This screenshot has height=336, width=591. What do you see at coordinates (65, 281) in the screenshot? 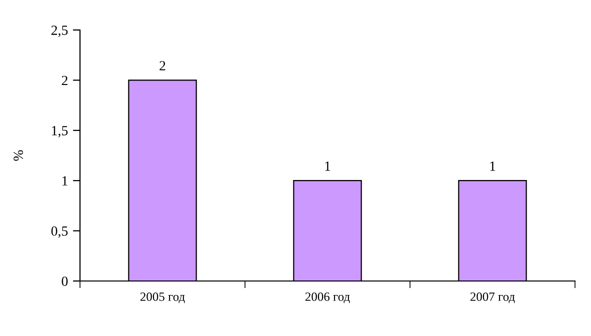
I see `y-tick-label: 0` at bounding box center [65, 281].